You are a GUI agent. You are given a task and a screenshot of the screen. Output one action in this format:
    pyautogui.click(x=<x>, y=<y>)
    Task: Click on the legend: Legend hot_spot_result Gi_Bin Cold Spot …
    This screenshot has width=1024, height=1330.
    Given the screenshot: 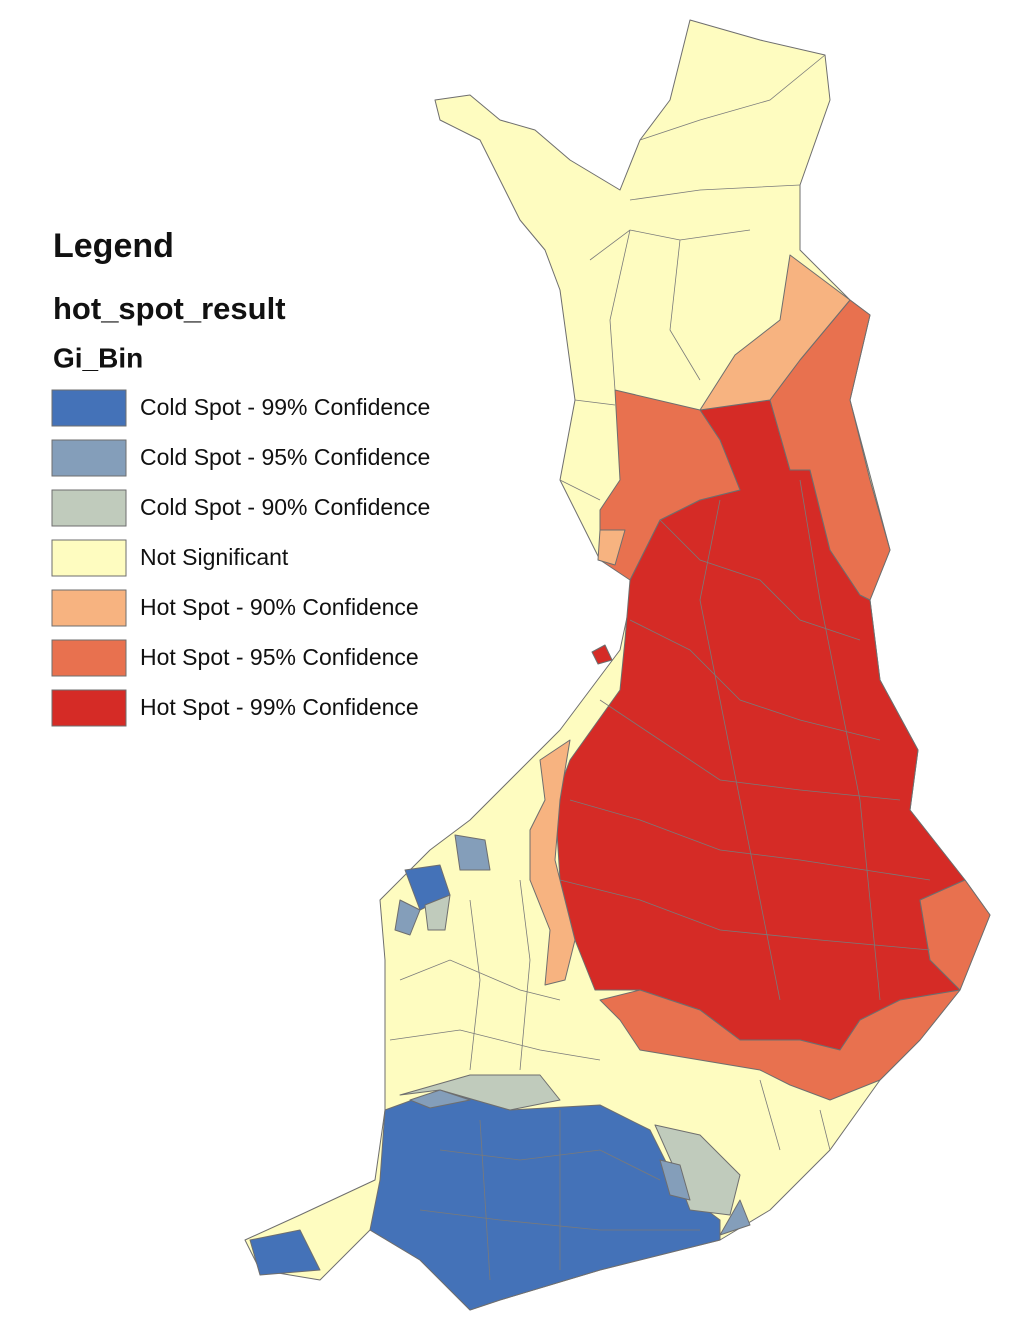 What is the action you would take?
    pyautogui.click(x=240, y=477)
    